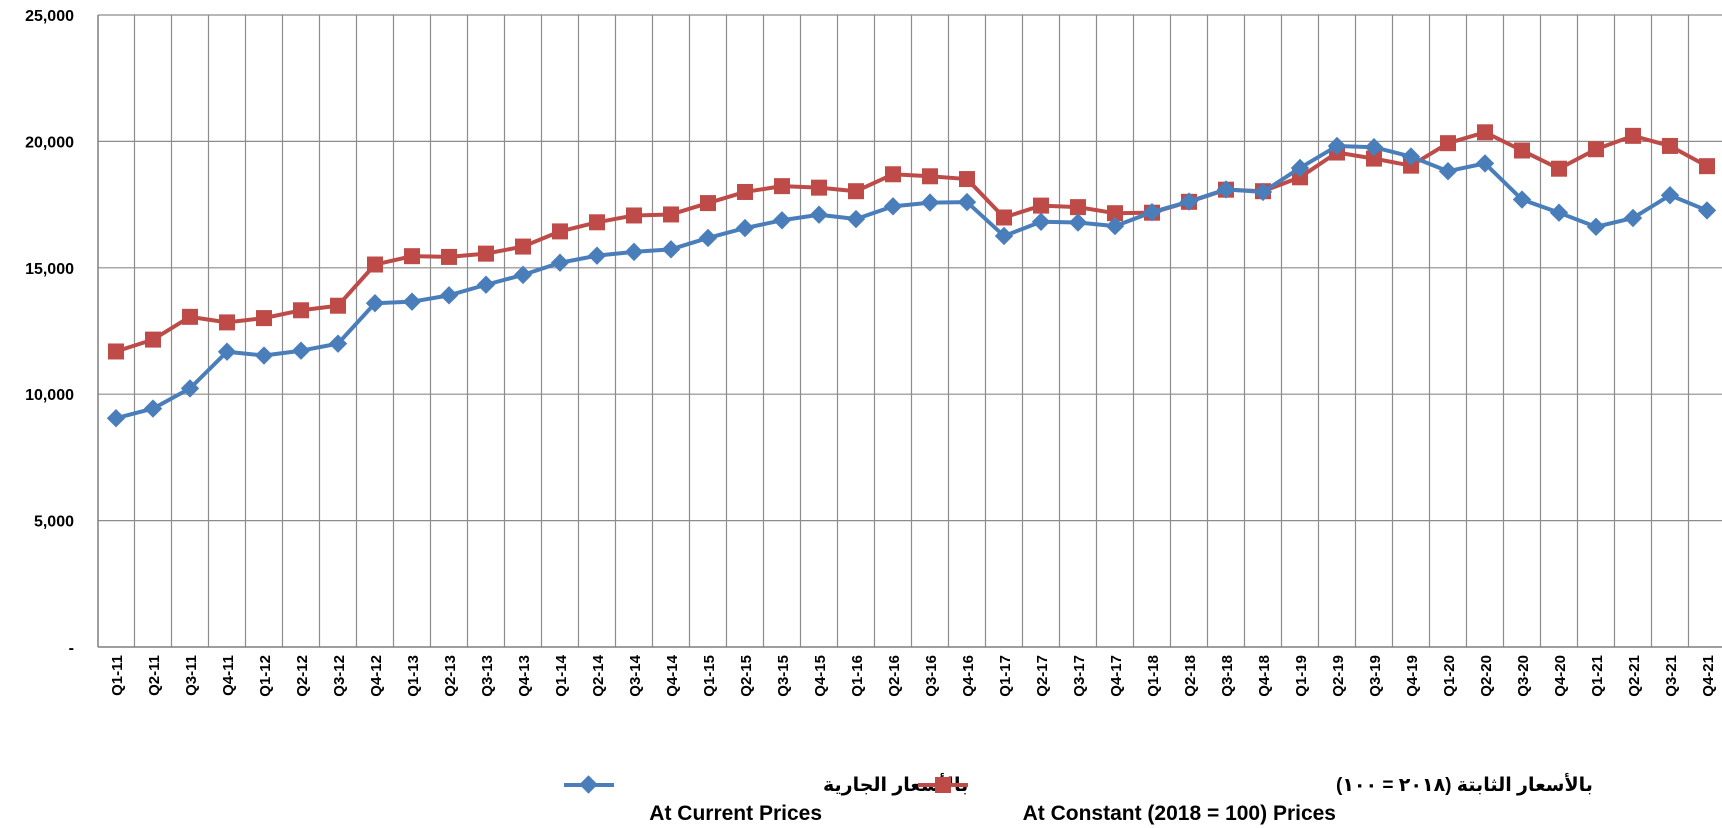 Image resolution: width=1722 pixels, height=828 pixels. What do you see at coordinates (1449, 676) in the screenshot?
I see `x-tick-label: Q1-20` at bounding box center [1449, 676].